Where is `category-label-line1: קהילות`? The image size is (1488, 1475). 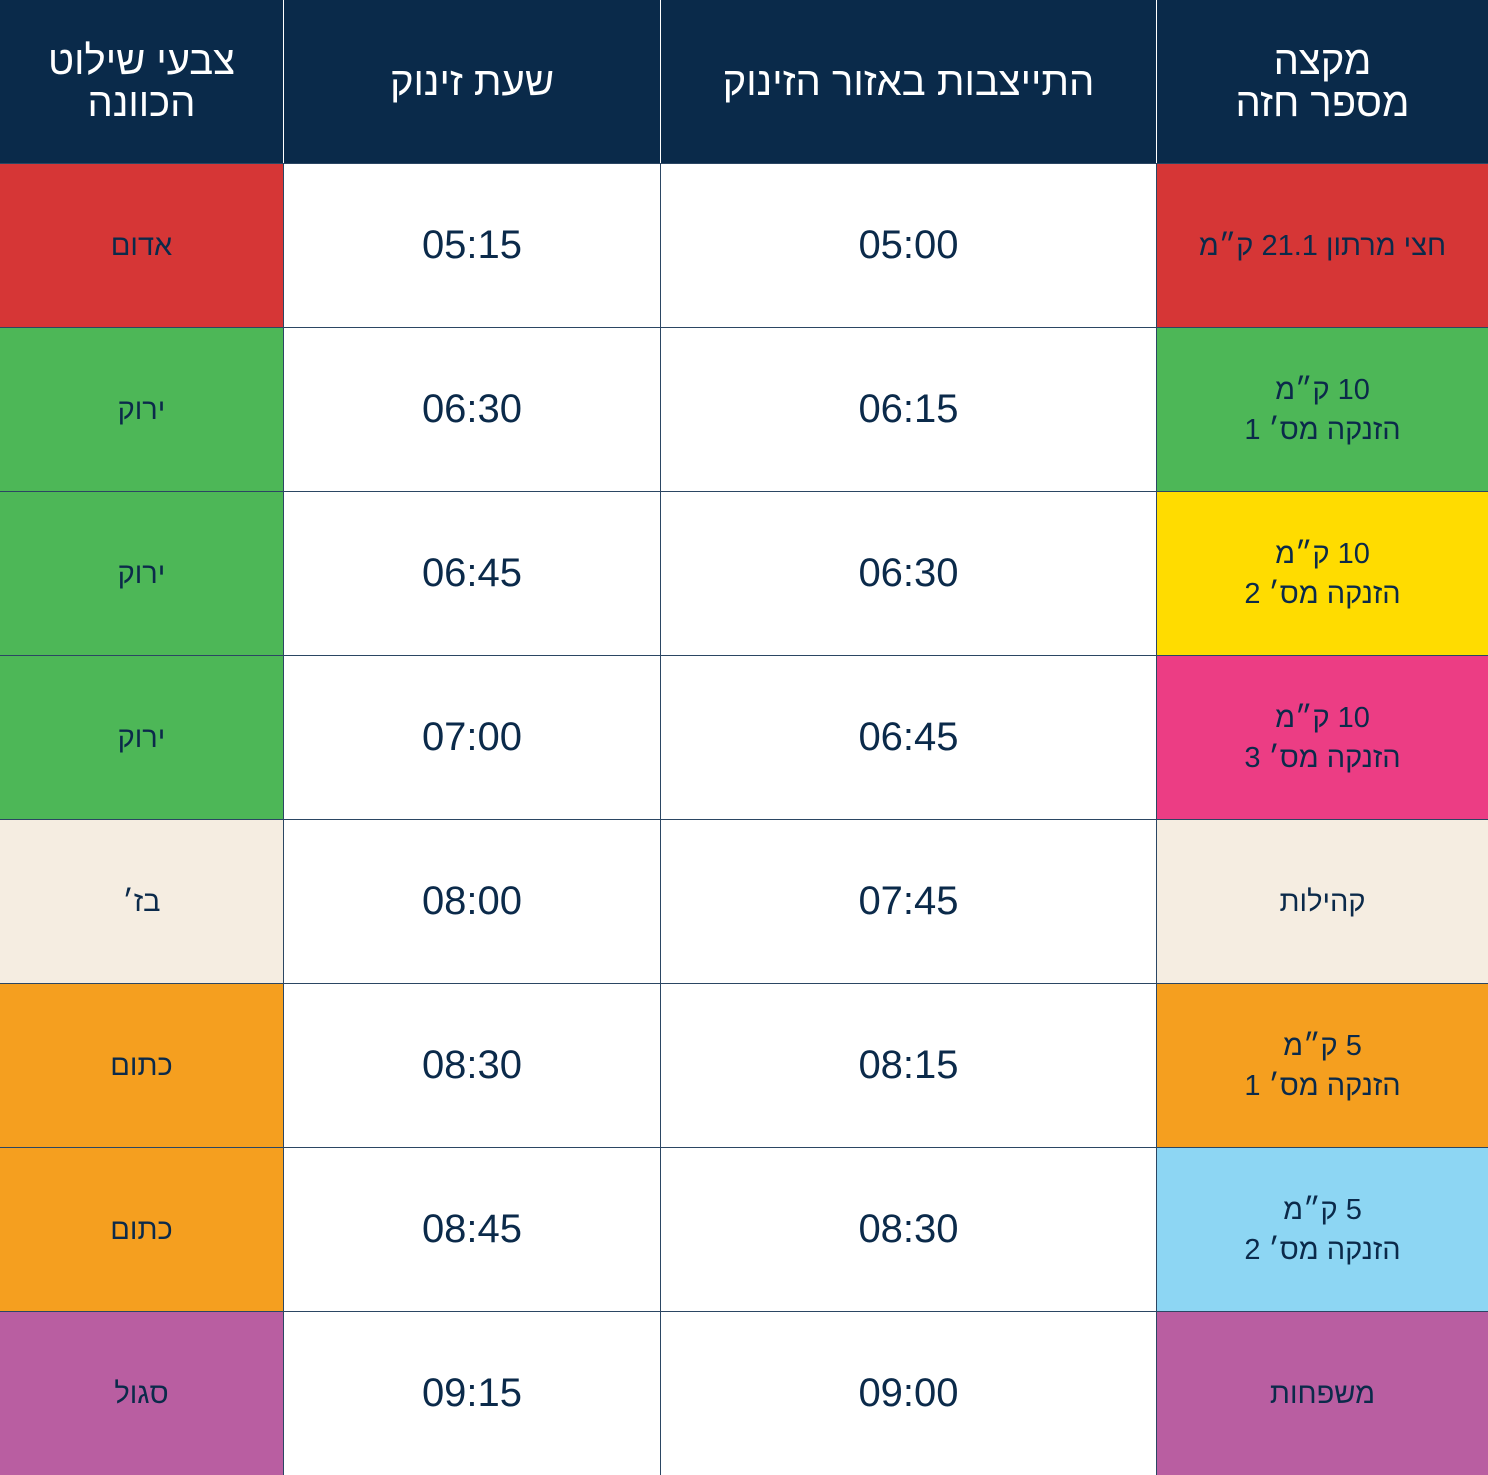 category-label-line1: קהילות is located at coordinates (1322, 901).